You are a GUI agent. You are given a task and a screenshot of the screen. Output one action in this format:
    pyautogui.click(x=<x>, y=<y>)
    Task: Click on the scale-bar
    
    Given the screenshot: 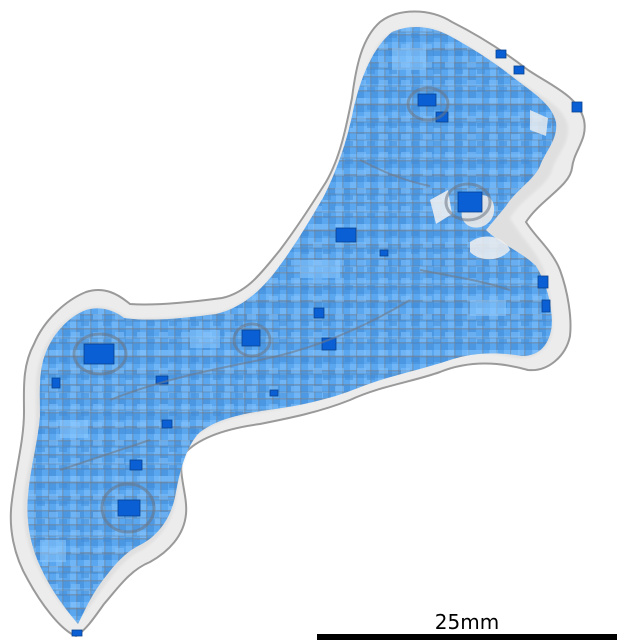 What is the action you would take?
    pyautogui.click(x=467, y=637)
    